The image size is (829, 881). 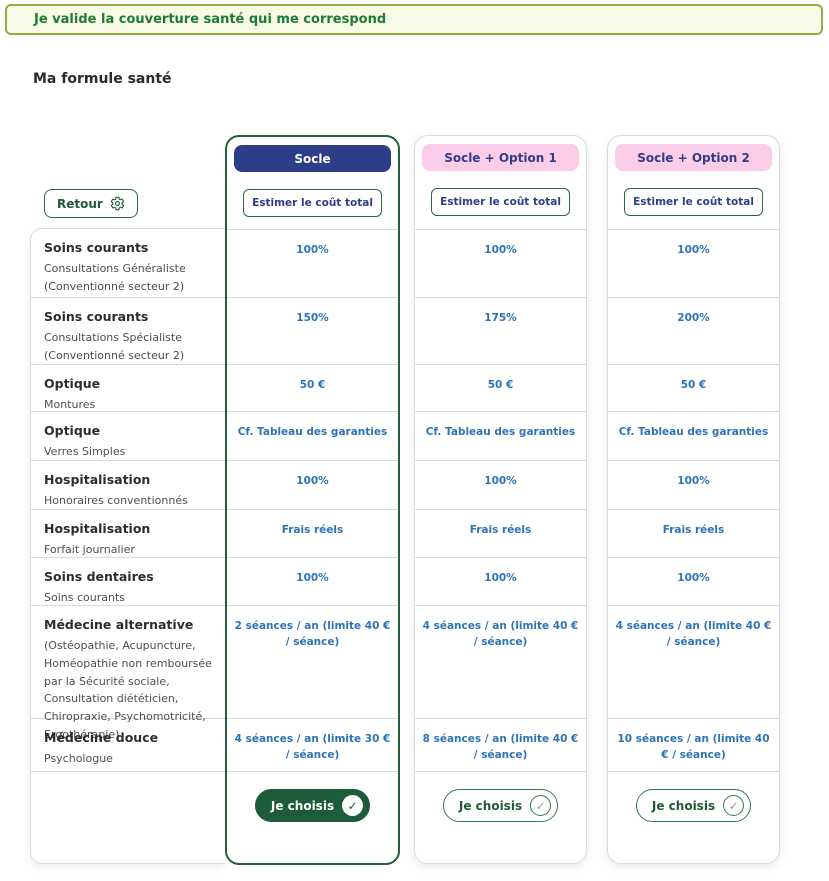 What do you see at coordinates (312, 183) in the screenshot?
I see `plan-card-header: Socle Estimer le coût total` at bounding box center [312, 183].